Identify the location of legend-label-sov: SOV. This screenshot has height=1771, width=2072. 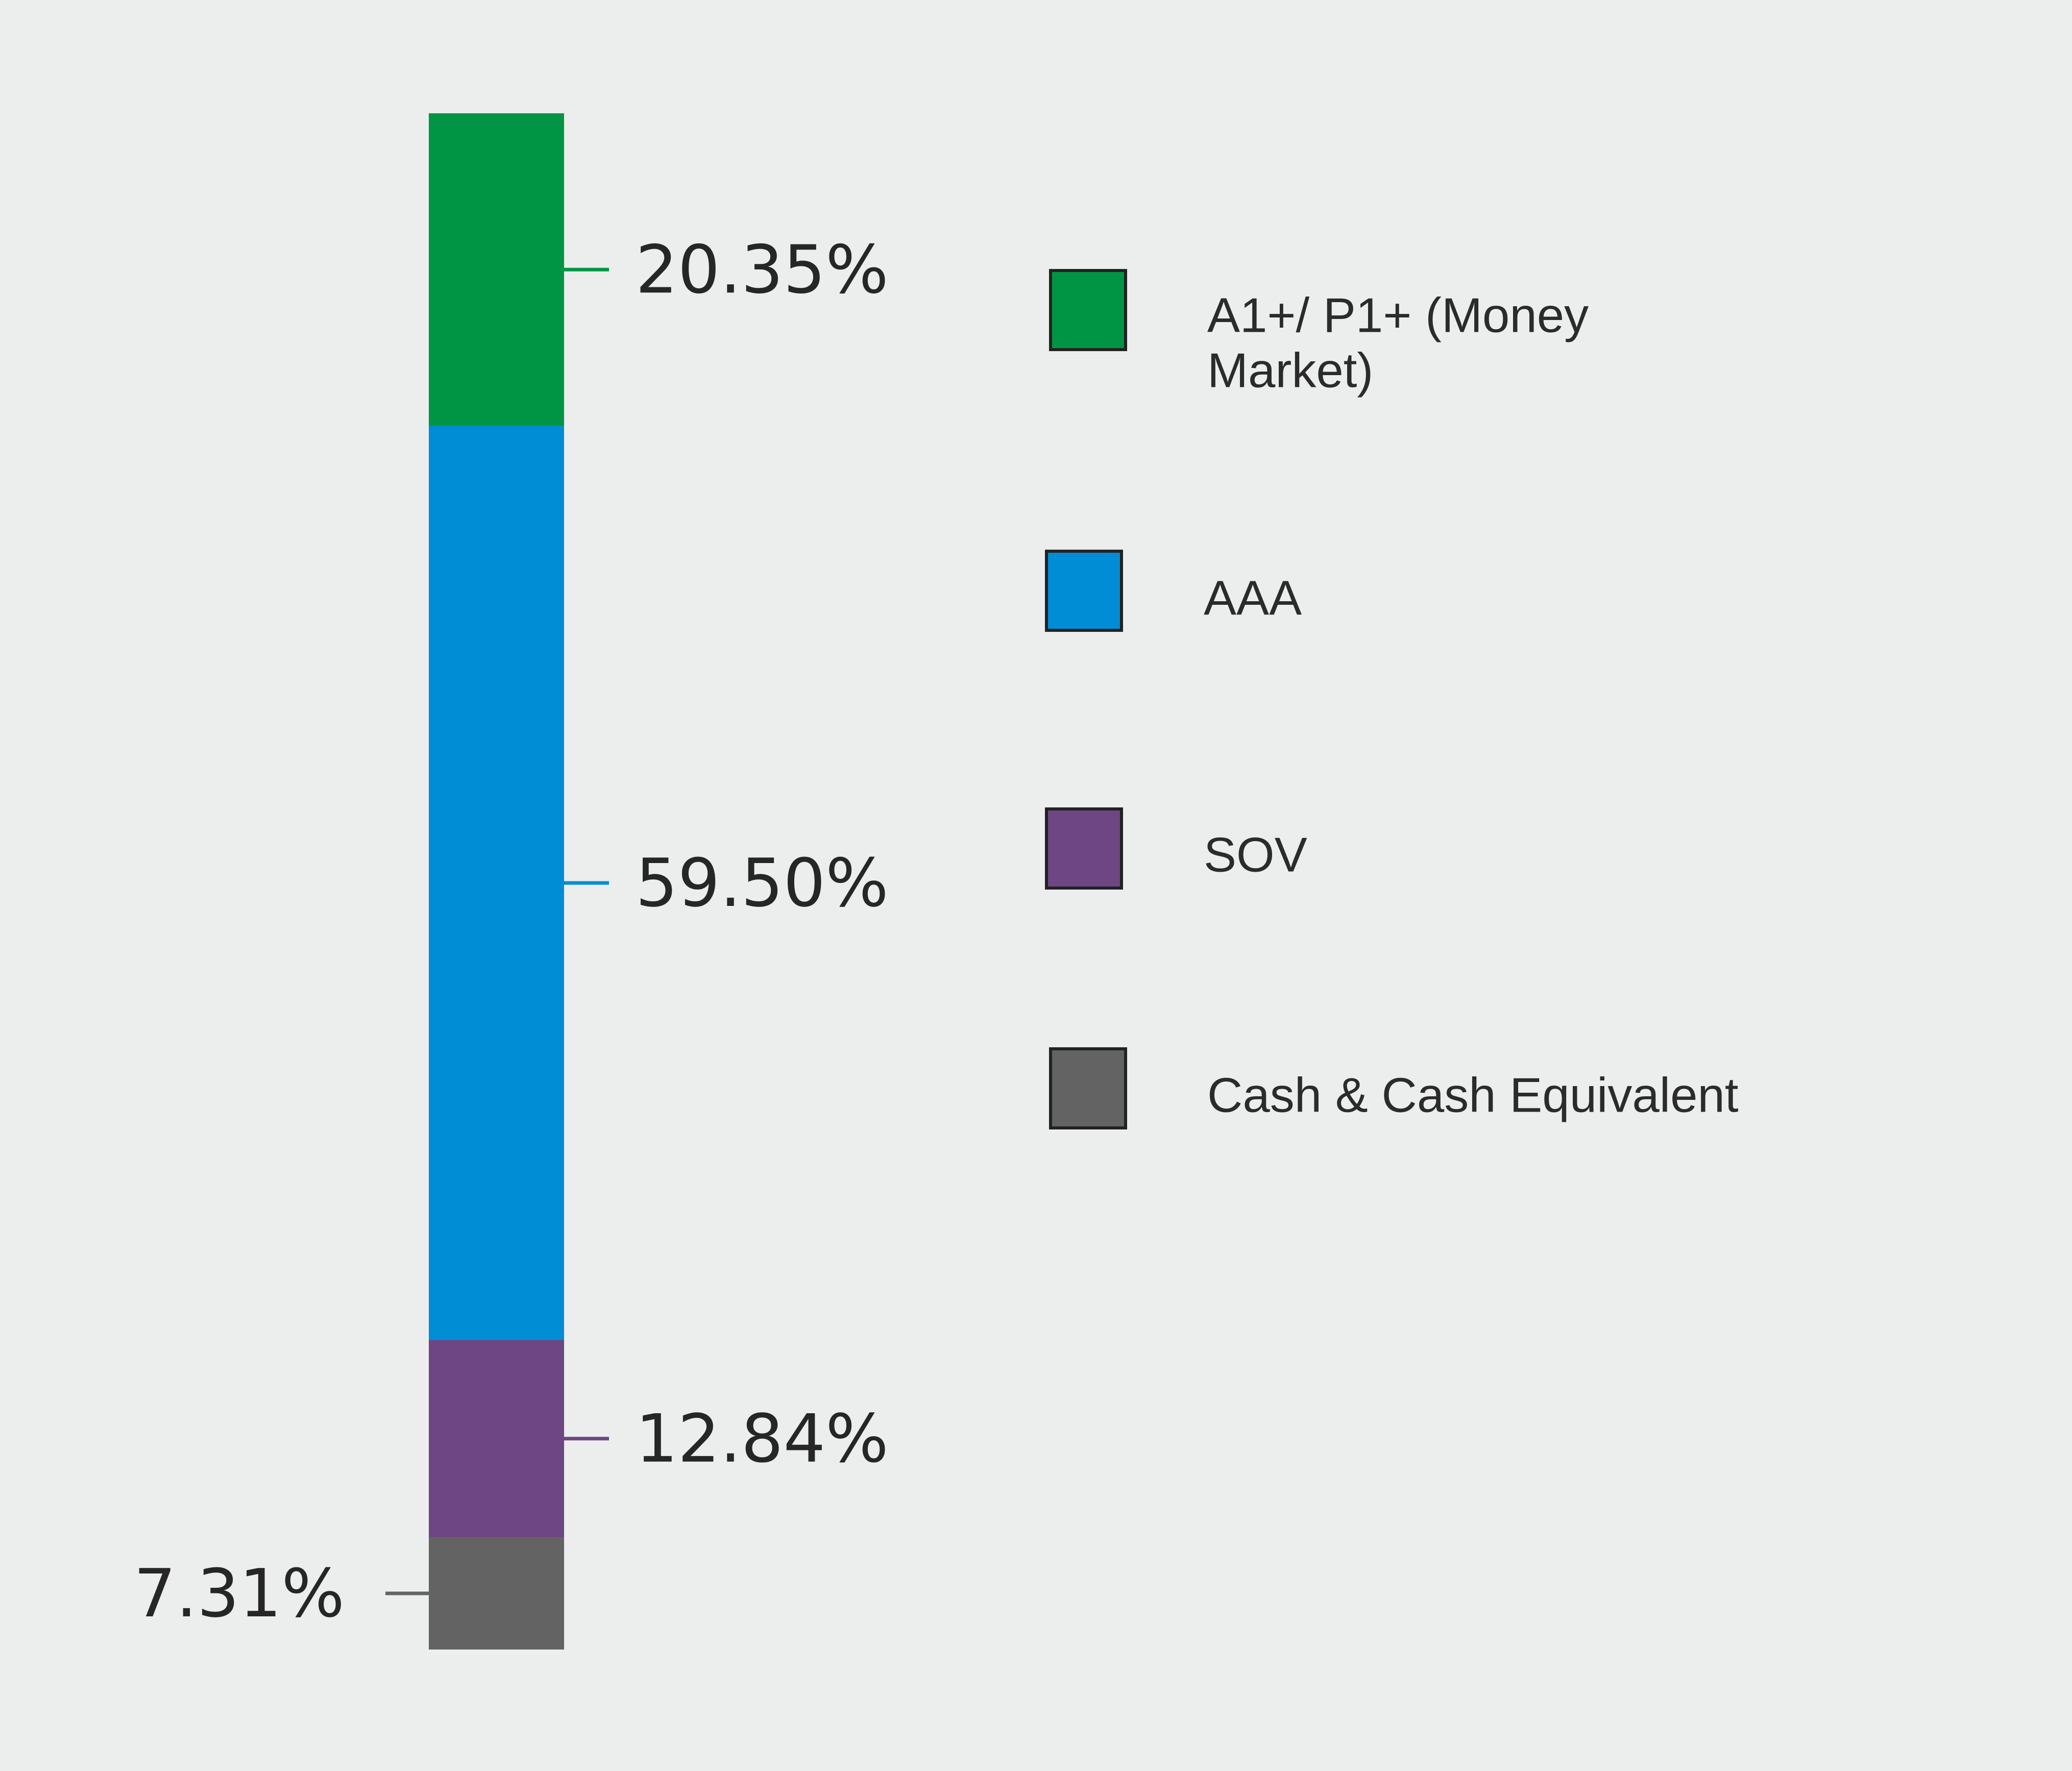
(1255, 855).